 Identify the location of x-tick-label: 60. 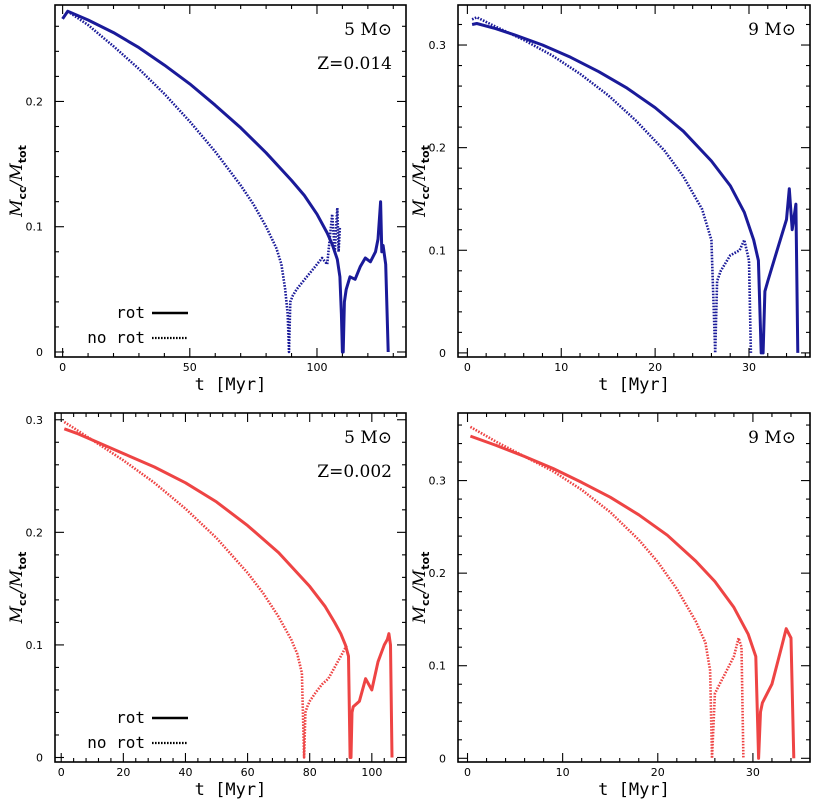
(248, 772).